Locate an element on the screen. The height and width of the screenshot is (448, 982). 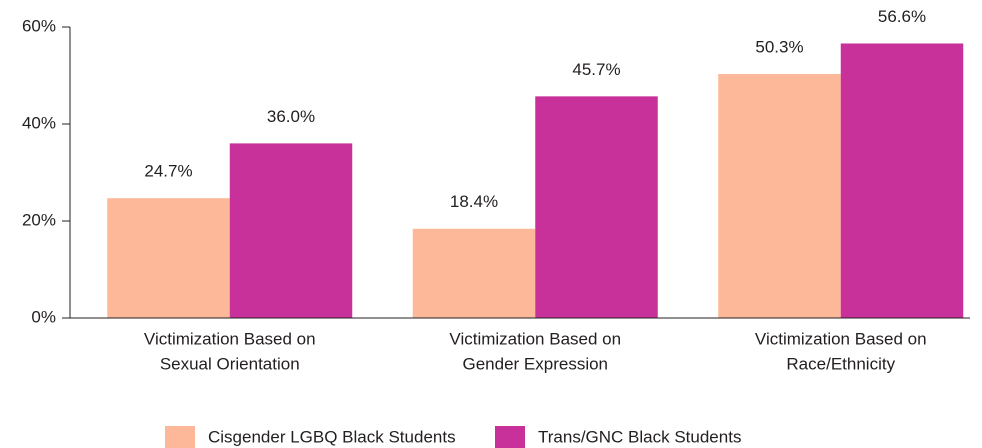
x-tick-label: Race/Ethnicity is located at coordinates (840, 363).